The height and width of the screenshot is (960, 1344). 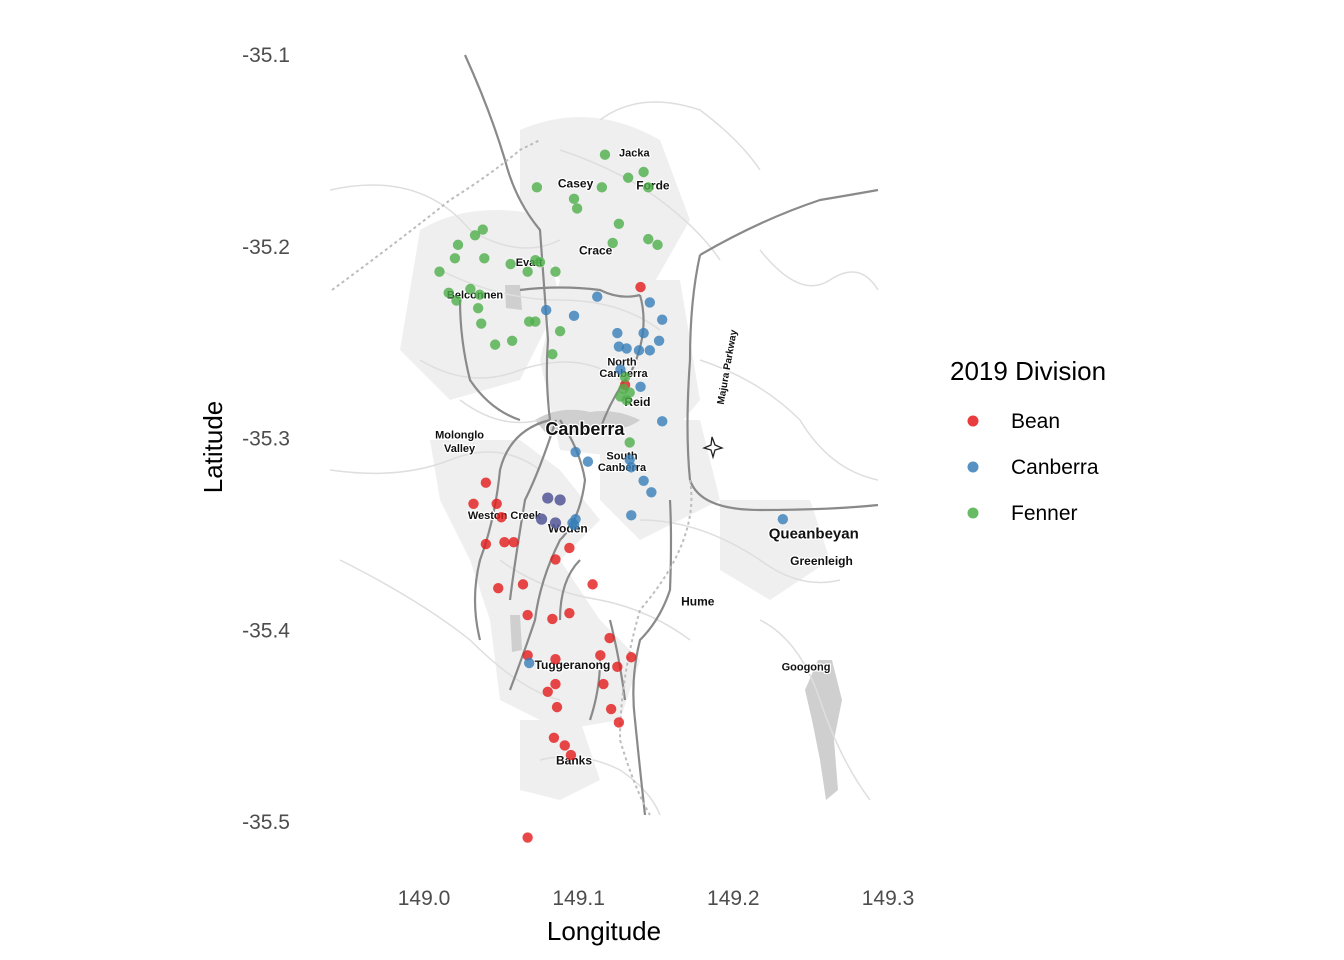 I want to click on y-tick-label: -35.5, so click(x=266, y=822).